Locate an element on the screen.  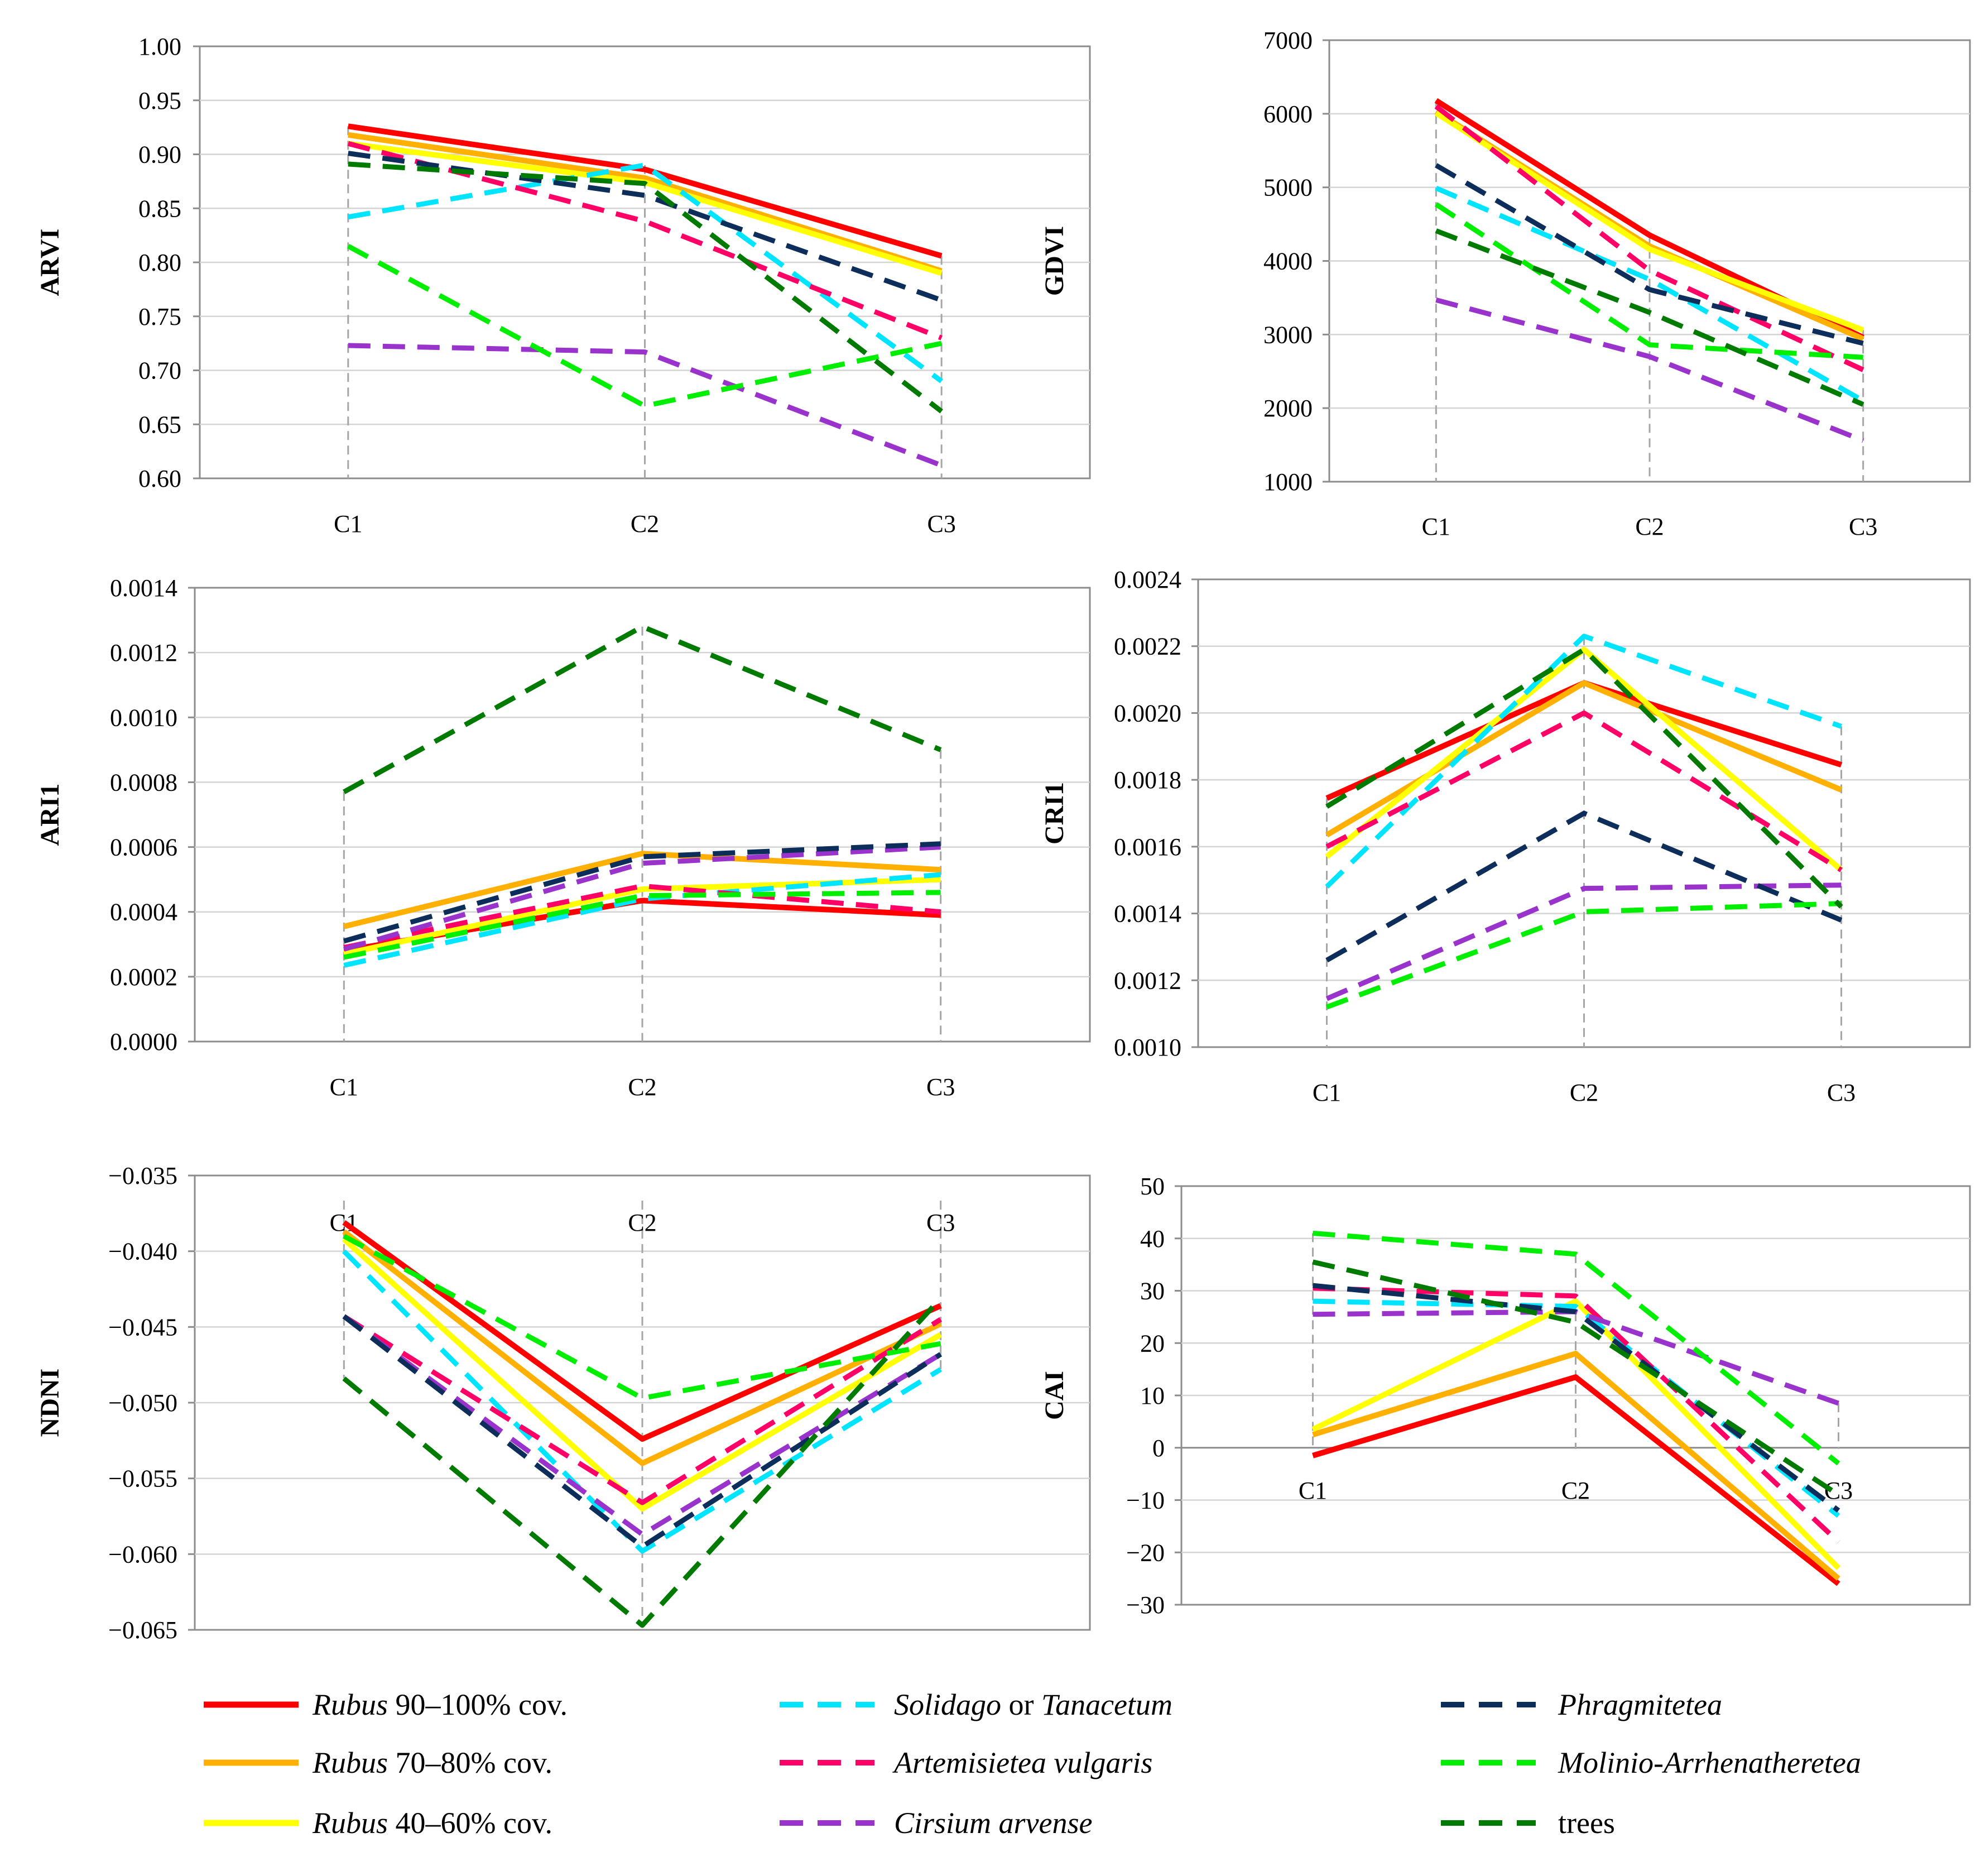
series-line-phragmitetea is located at coordinates (1576, 1398).